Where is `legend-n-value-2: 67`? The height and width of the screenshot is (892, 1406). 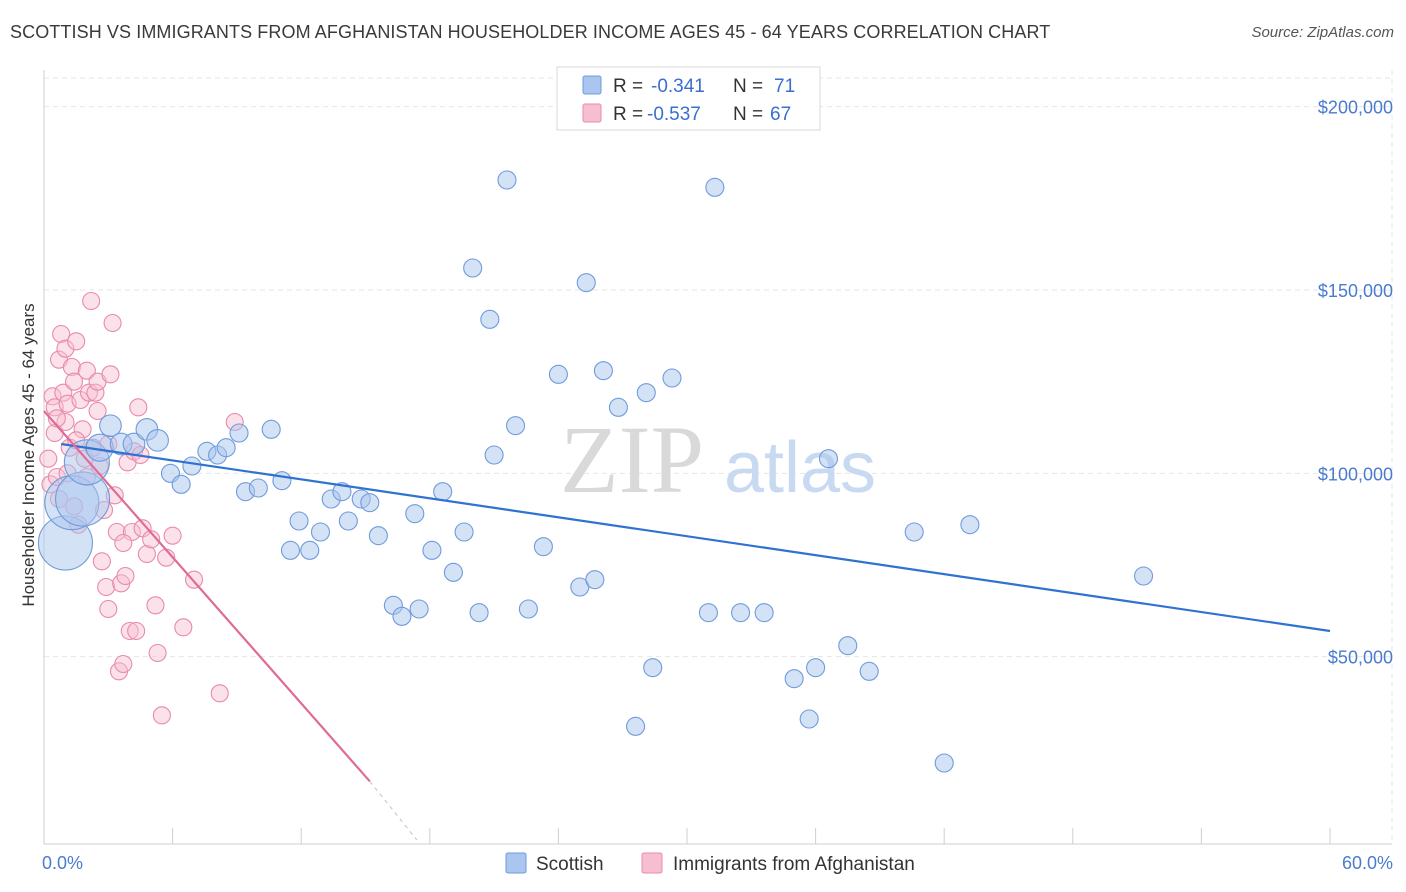 legend-n-value-2: 67 is located at coordinates (780, 114).